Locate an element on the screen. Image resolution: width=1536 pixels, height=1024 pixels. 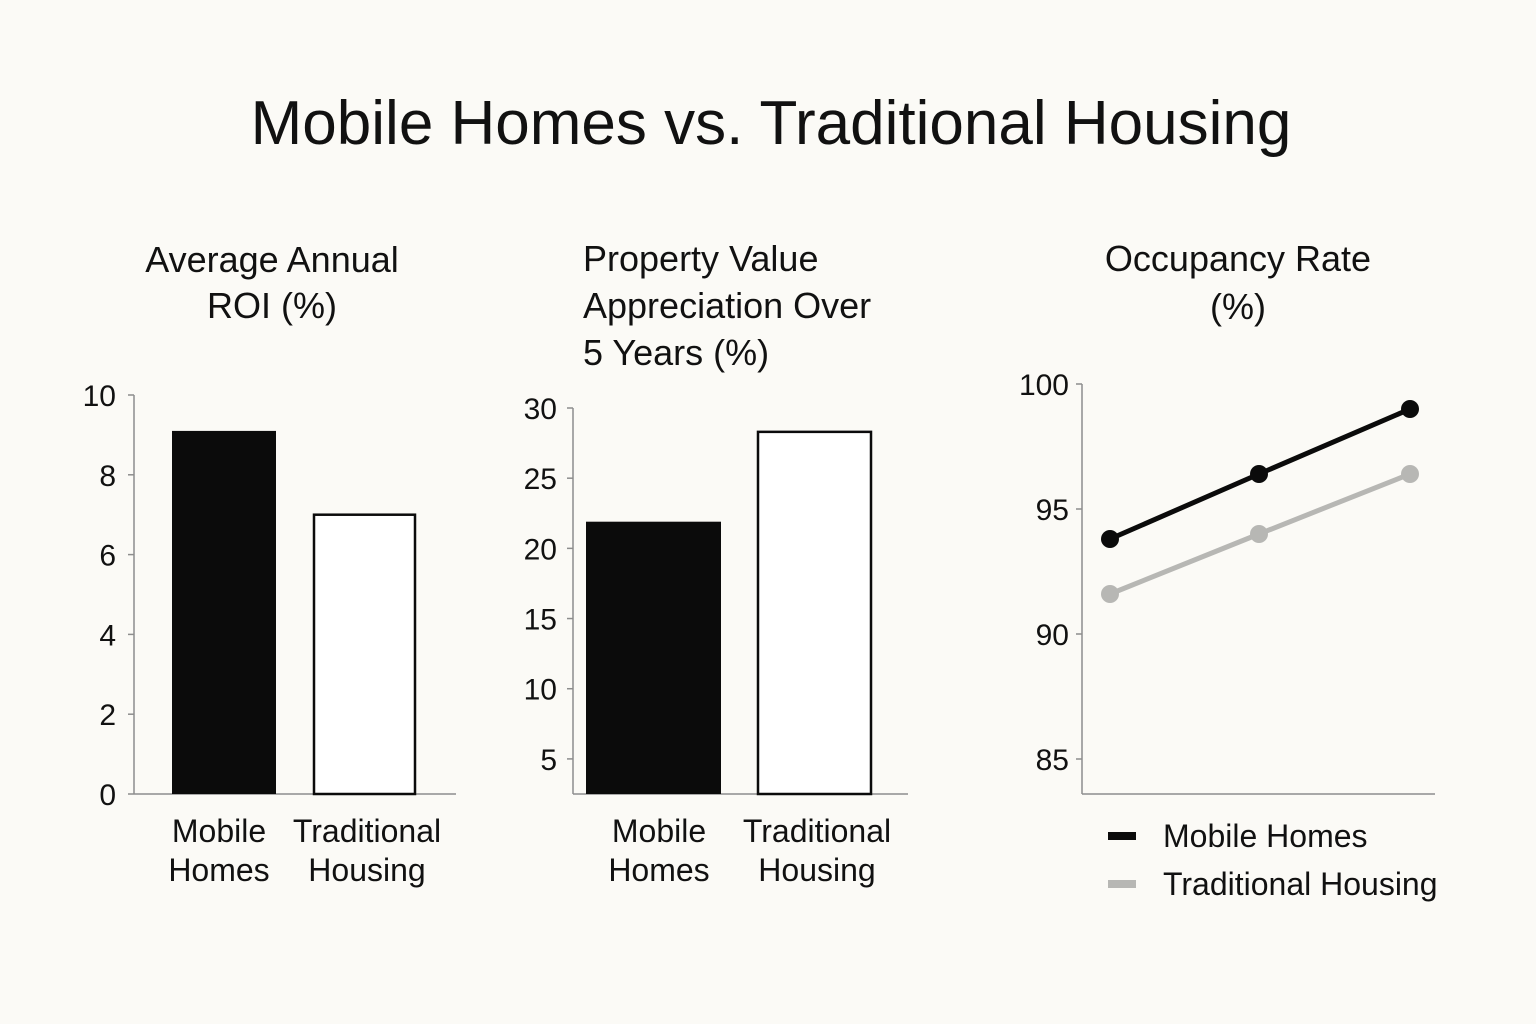
y-tick-label: 0 is located at coordinates (107, 795).